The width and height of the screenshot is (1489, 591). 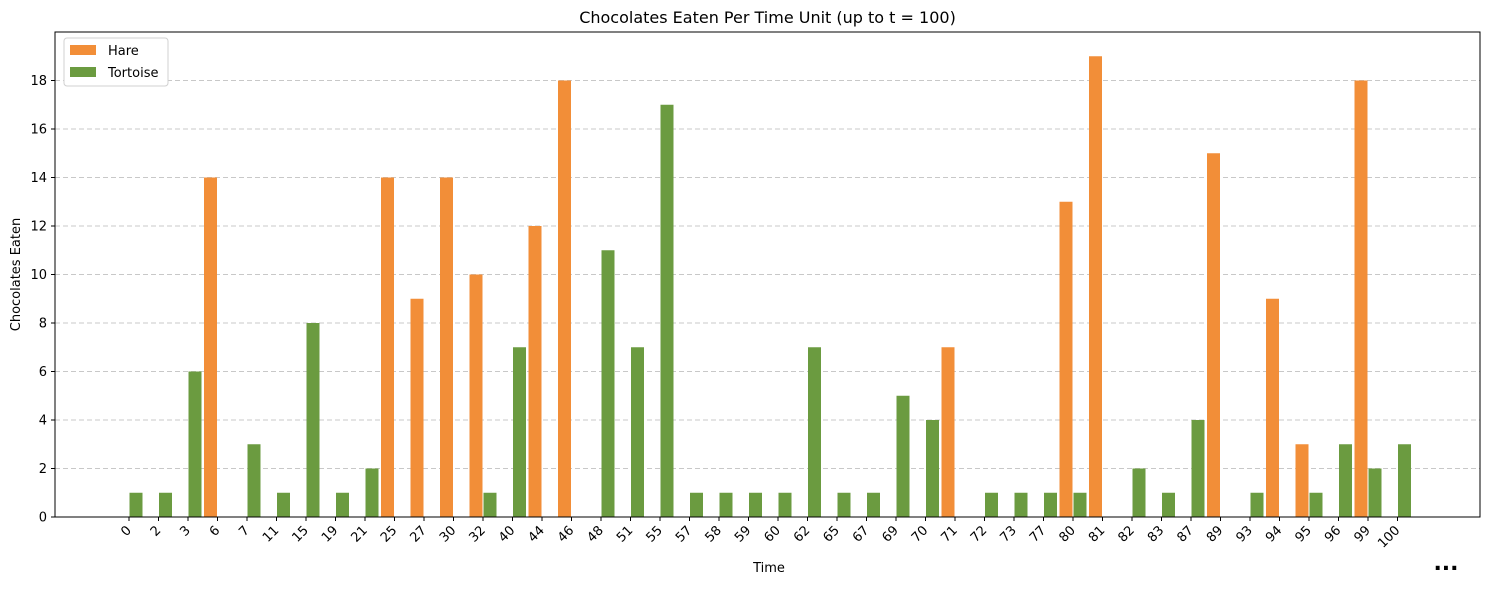 What do you see at coordinates (43, 421) in the screenshot?
I see `y-tick-label: 4` at bounding box center [43, 421].